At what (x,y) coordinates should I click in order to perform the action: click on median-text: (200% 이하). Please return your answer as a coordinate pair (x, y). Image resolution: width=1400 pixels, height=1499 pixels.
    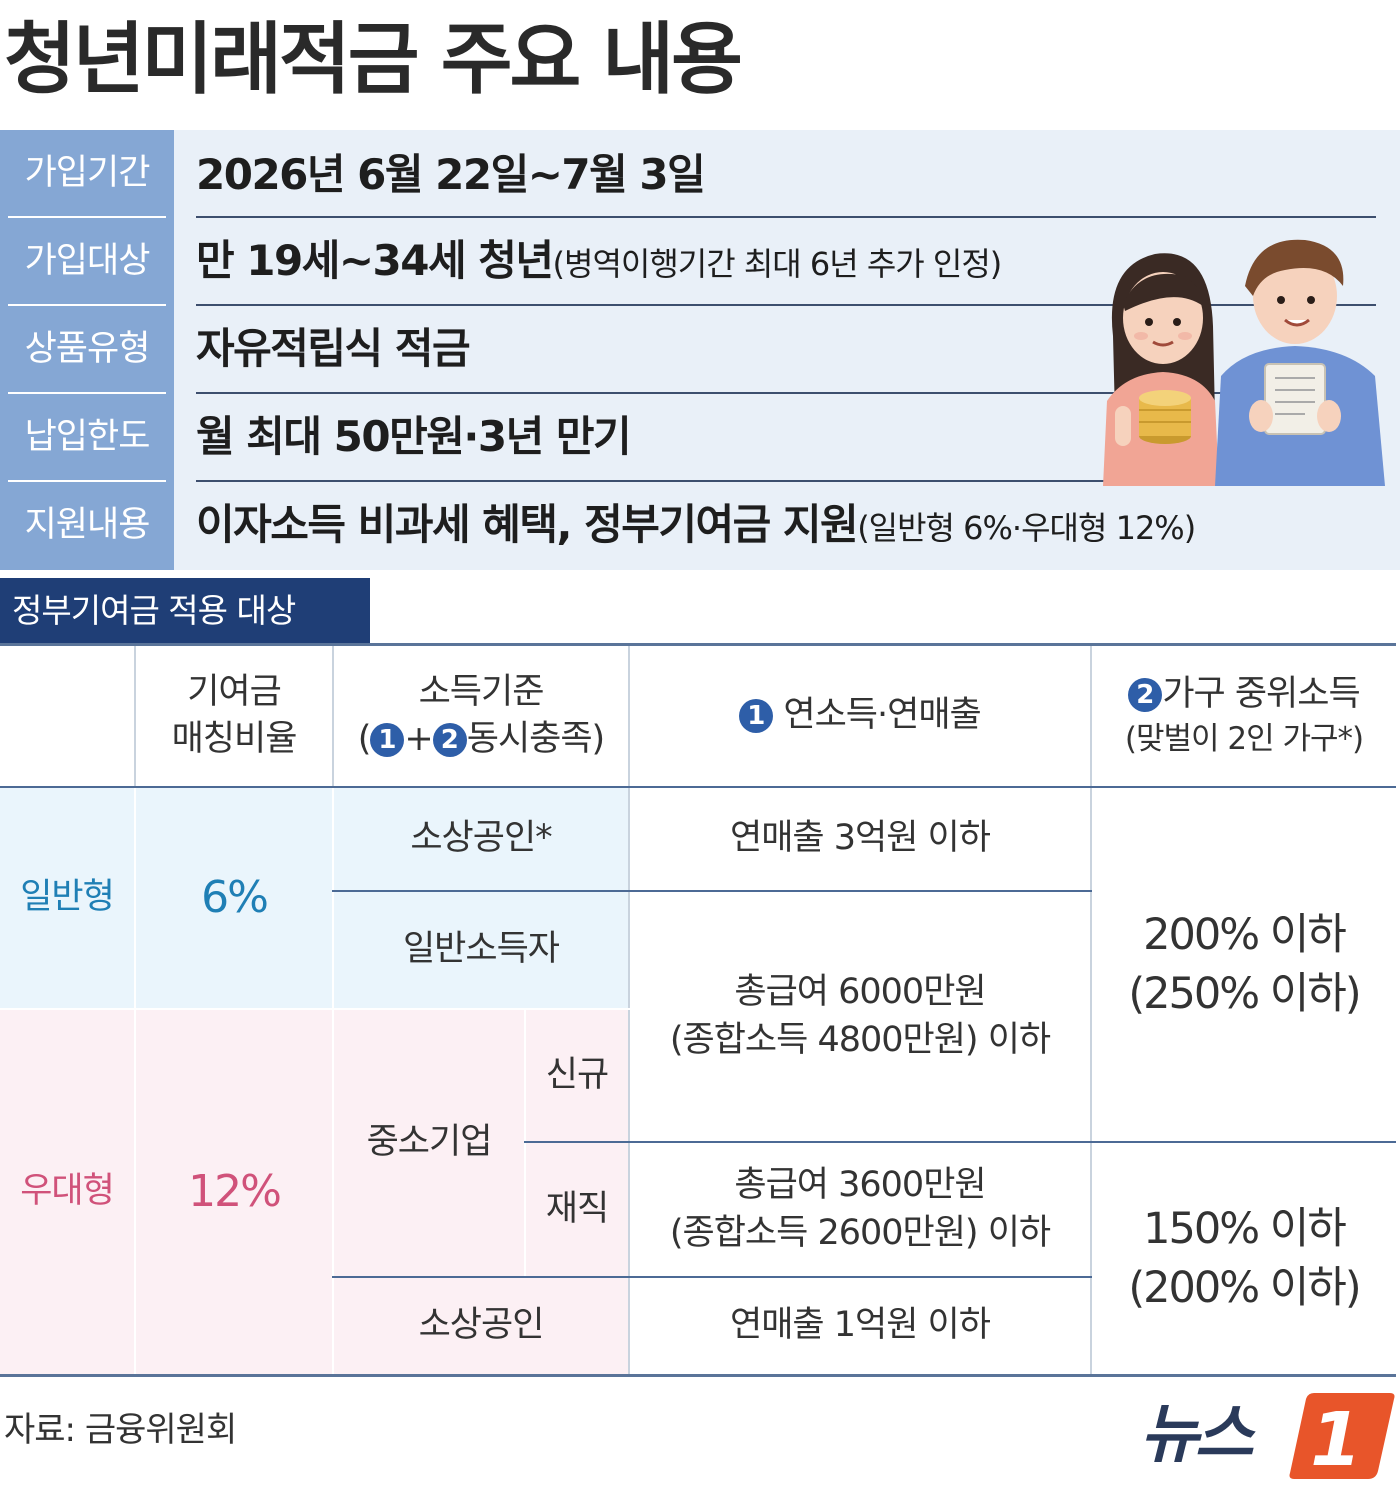
    Looking at the image, I should click on (1244, 1287).